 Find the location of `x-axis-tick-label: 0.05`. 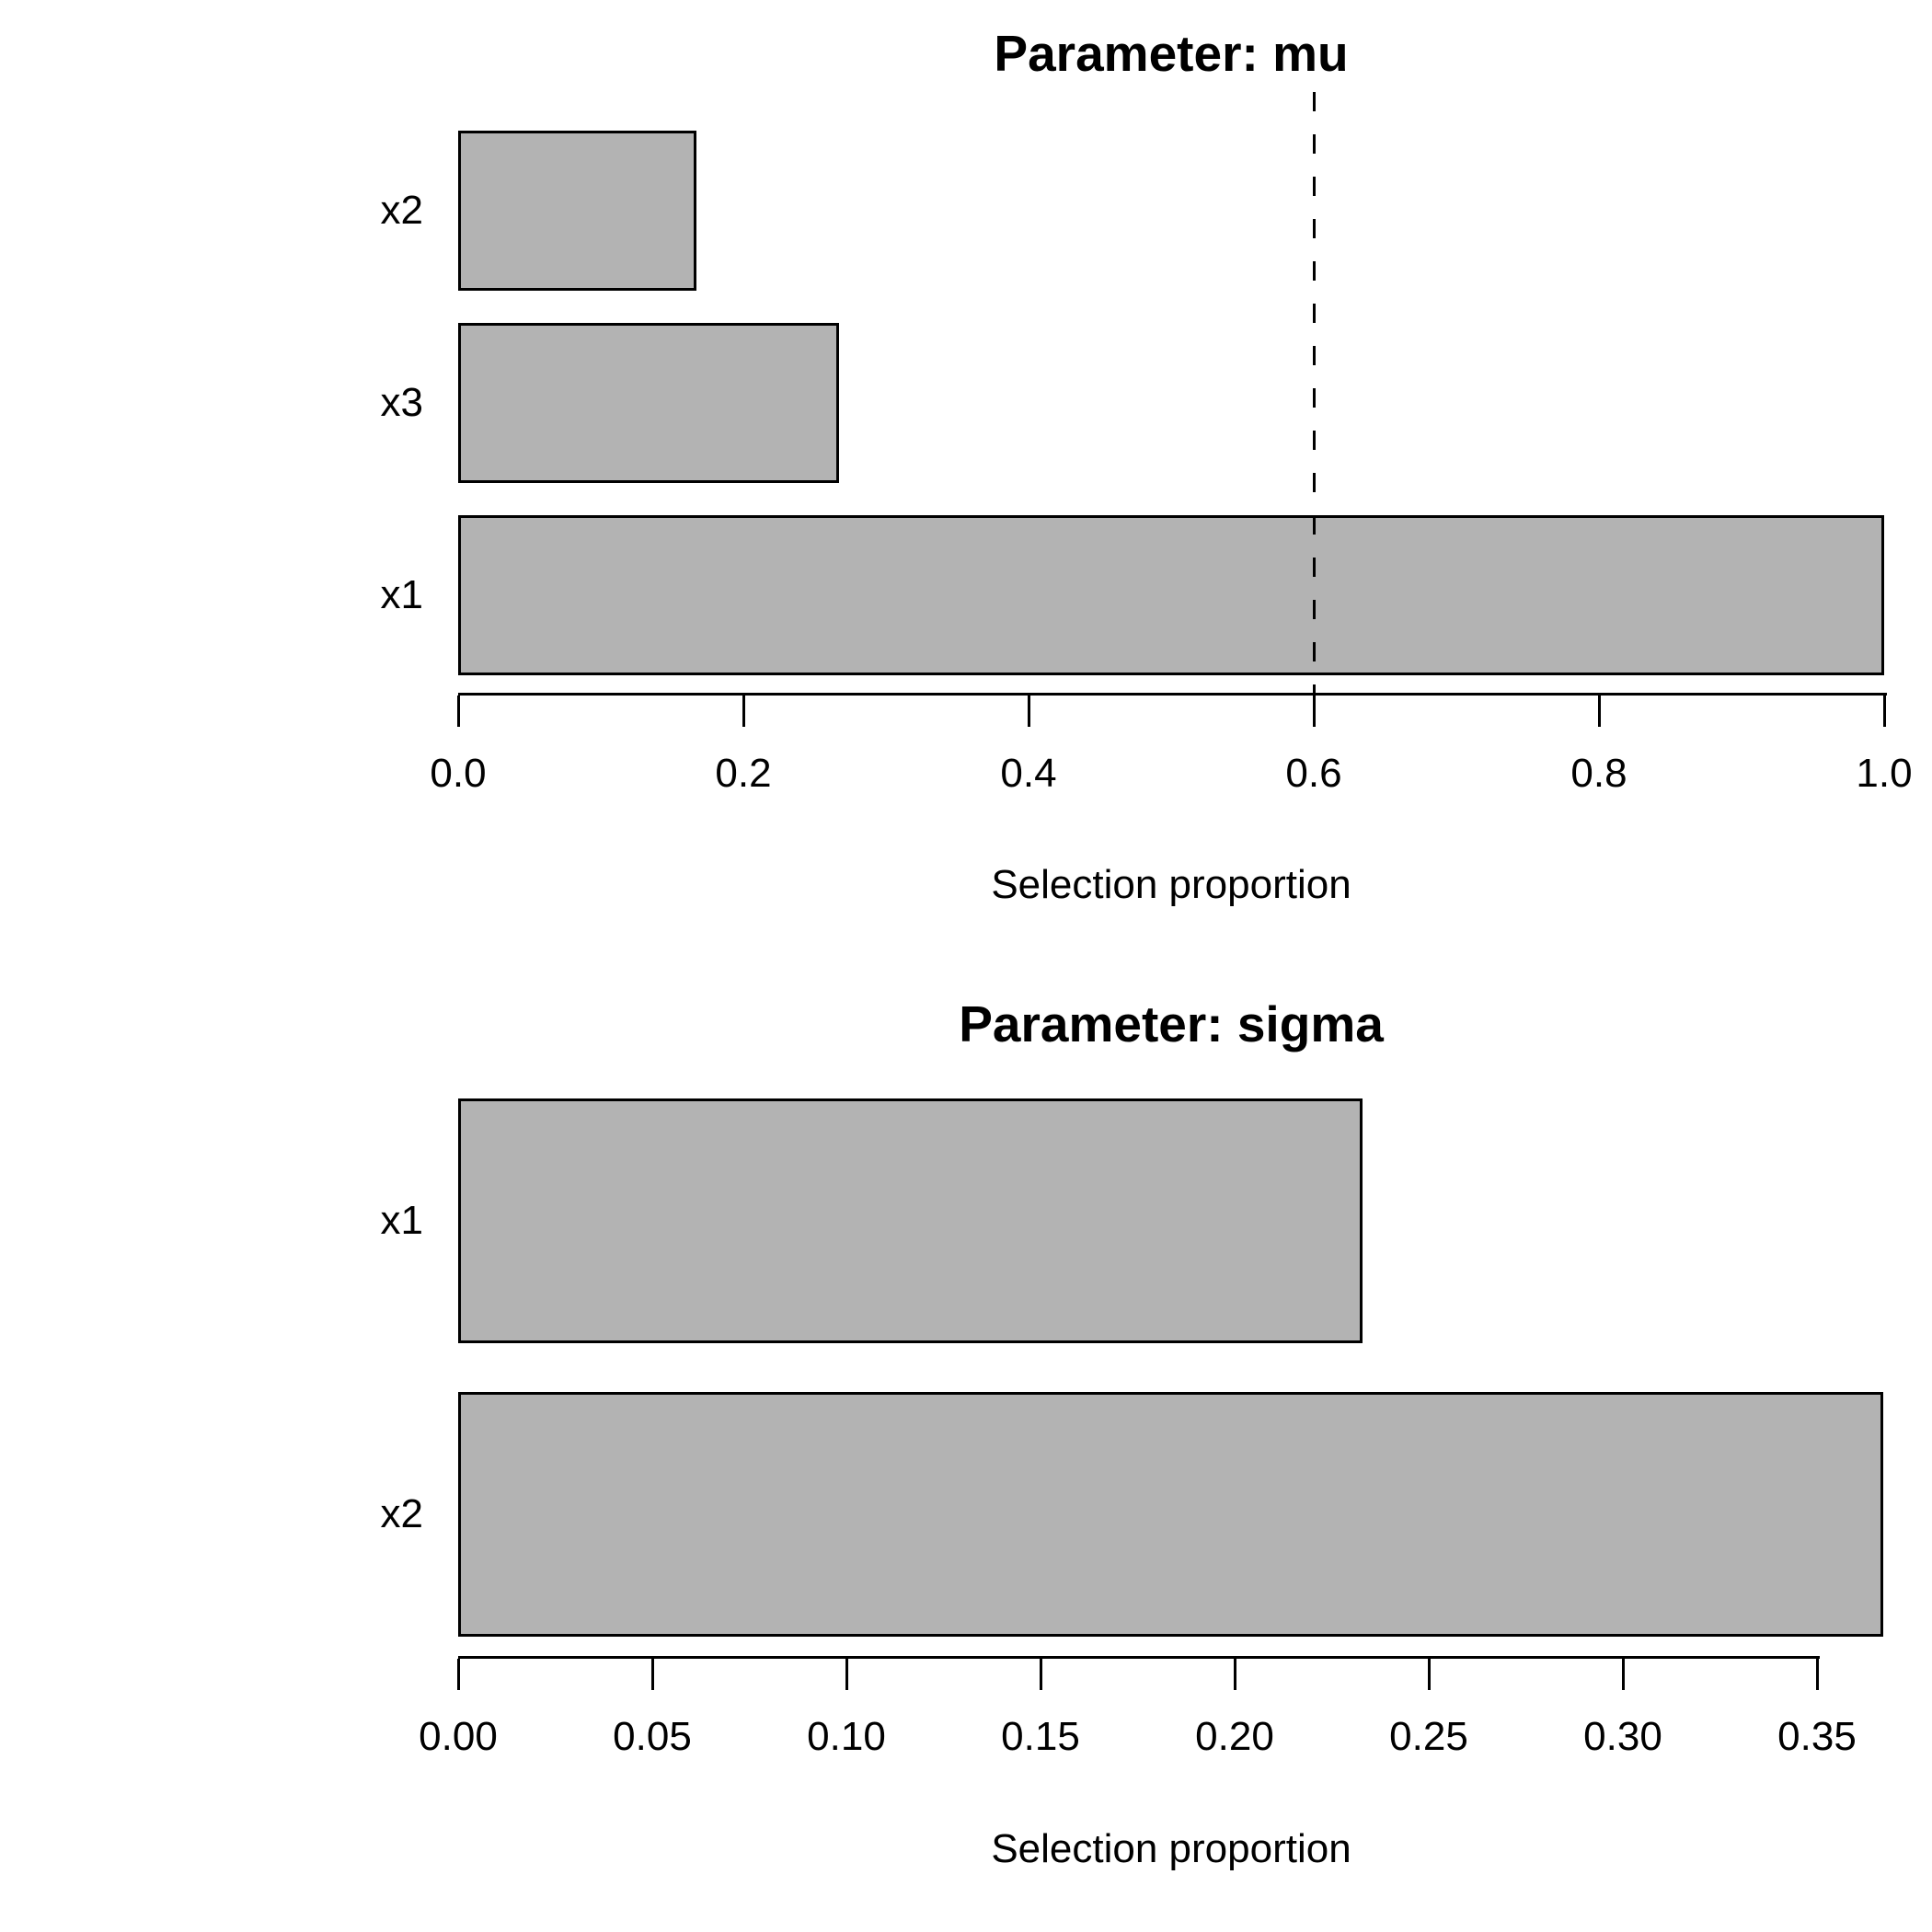

x-axis-tick-label: 0.05 is located at coordinates (652, 1736).